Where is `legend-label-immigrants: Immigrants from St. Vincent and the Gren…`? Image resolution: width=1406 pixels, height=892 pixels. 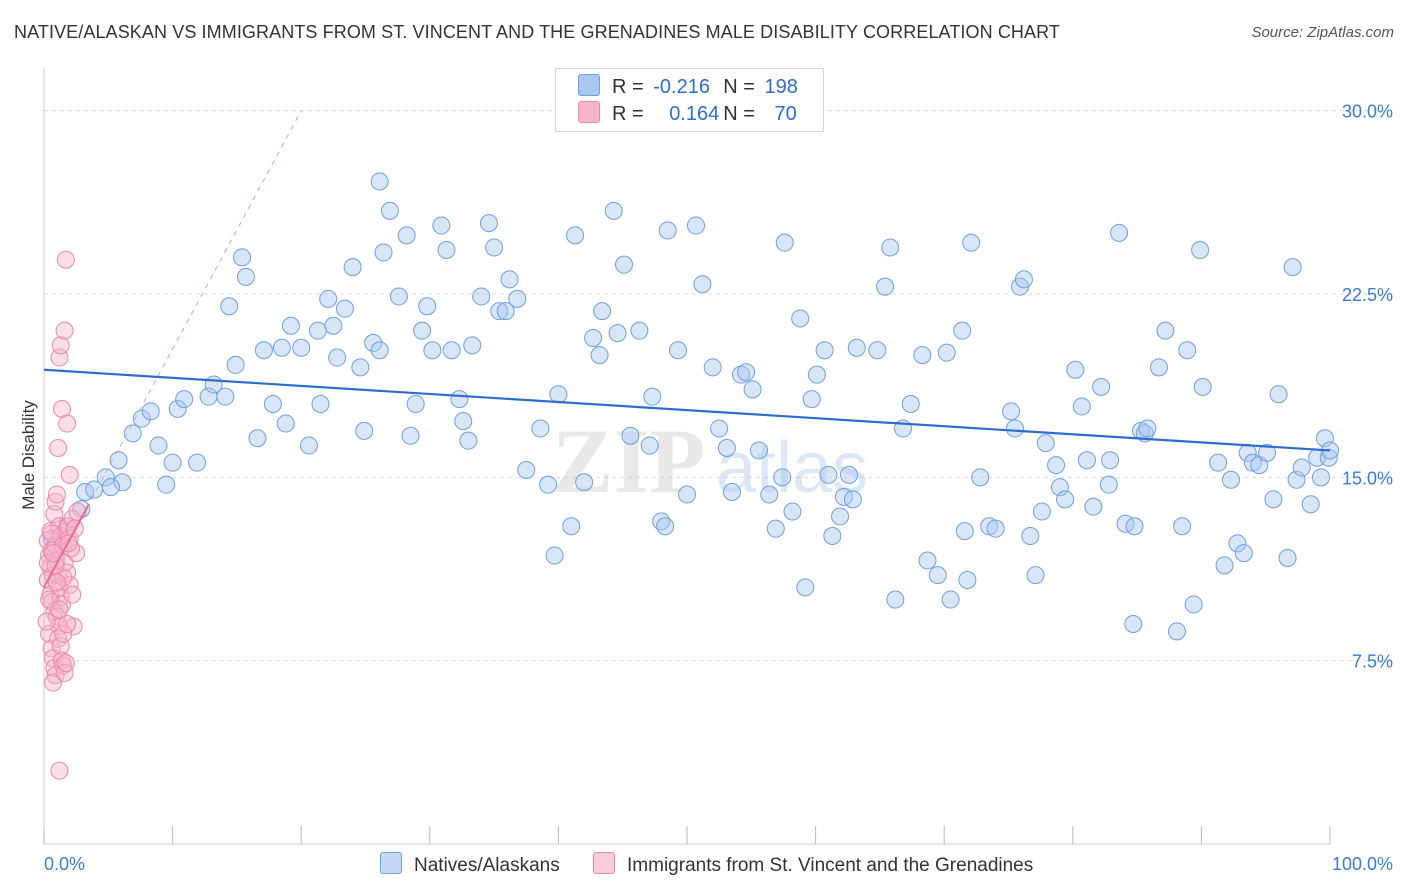 legend-label-immigrants: Immigrants from St. Vincent and the Gren… is located at coordinates (830, 865).